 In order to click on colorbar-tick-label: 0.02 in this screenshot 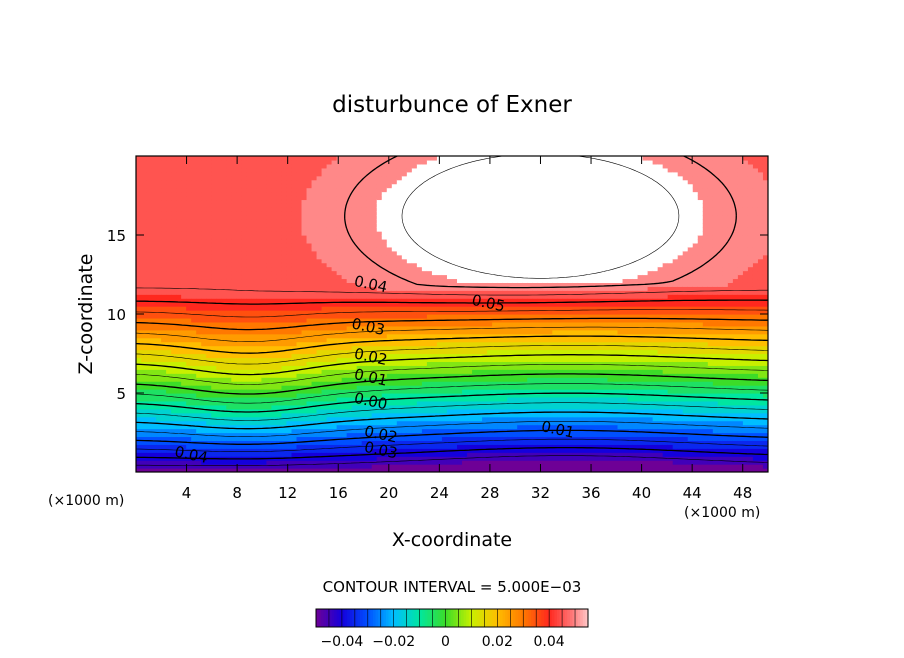, I will do `click(497, 642)`.